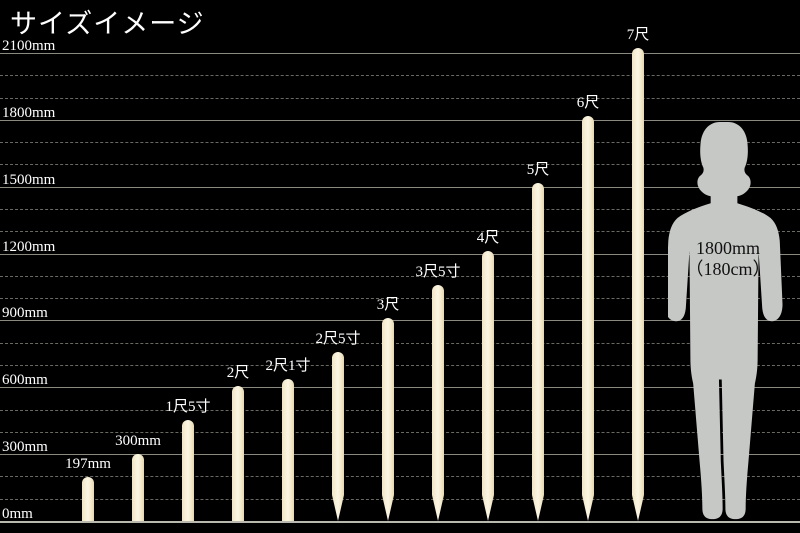 This screenshot has height=533, width=800. I want to click on stake-value-label: 2尺, so click(238, 372).